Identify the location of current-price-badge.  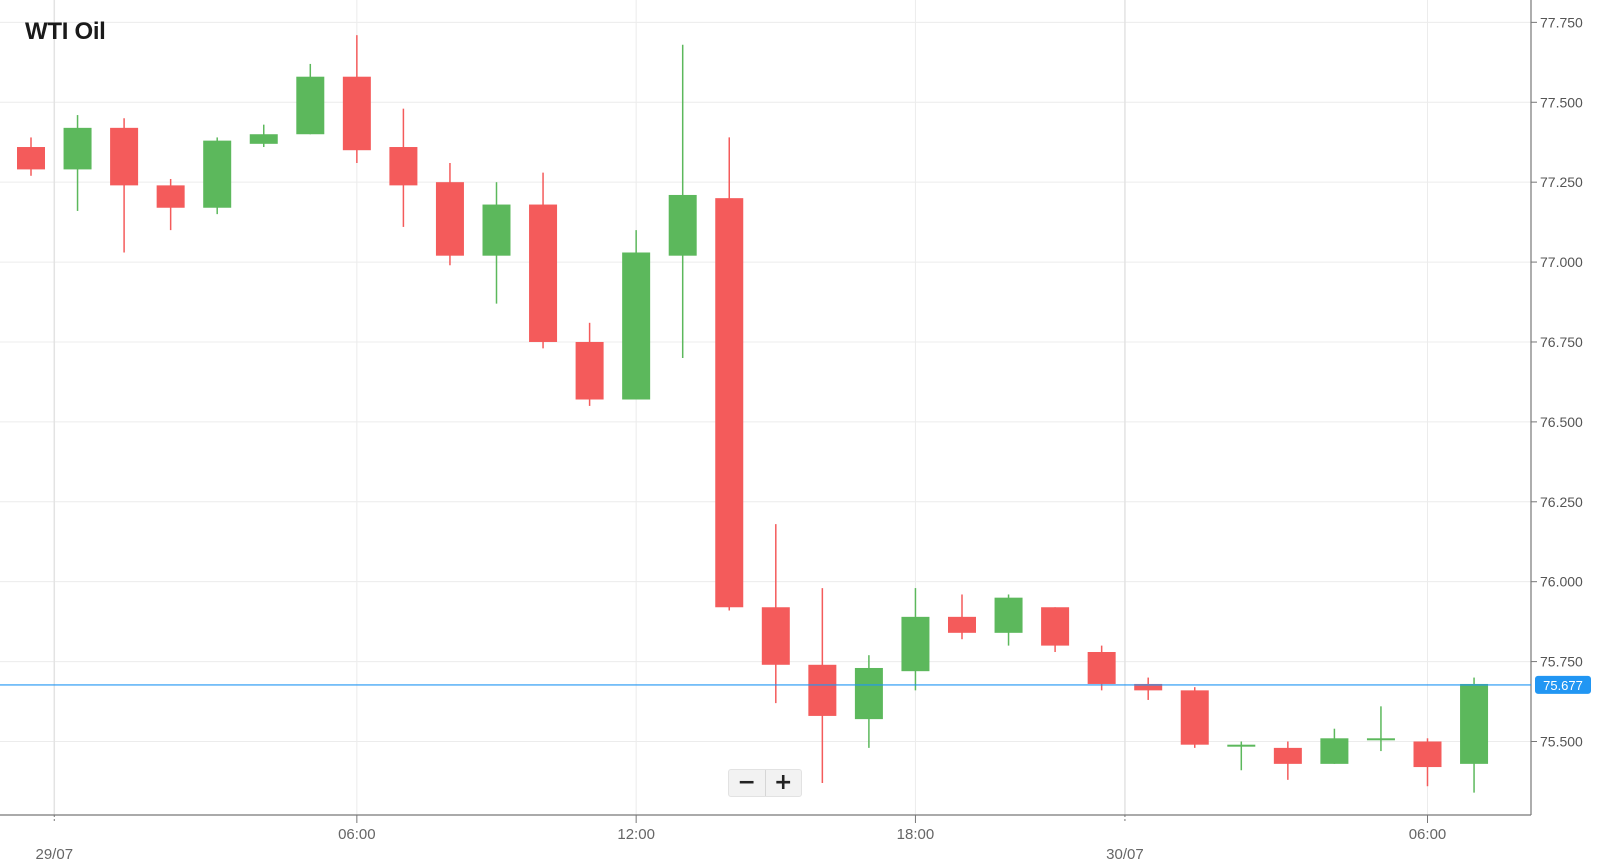
(1563, 684).